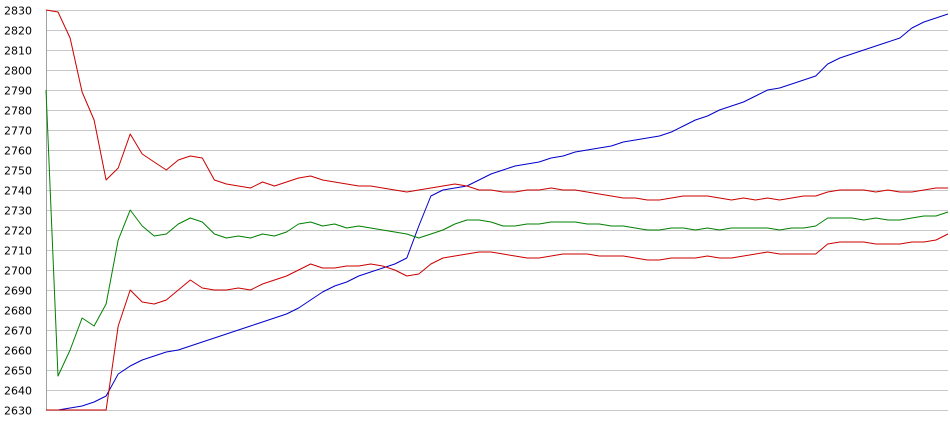 The height and width of the screenshot is (435, 950). What do you see at coordinates (18, 111) in the screenshot?
I see `y-tick-label: 2780` at bounding box center [18, 111].